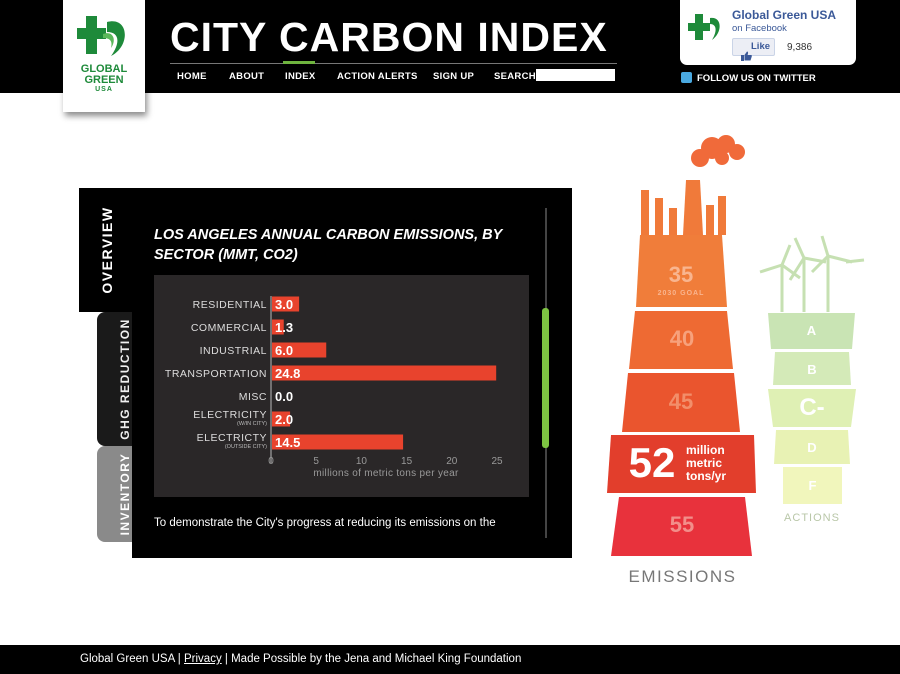 The image size is (900, 674). I want to click on category-label: MISC, so click(253, 397).